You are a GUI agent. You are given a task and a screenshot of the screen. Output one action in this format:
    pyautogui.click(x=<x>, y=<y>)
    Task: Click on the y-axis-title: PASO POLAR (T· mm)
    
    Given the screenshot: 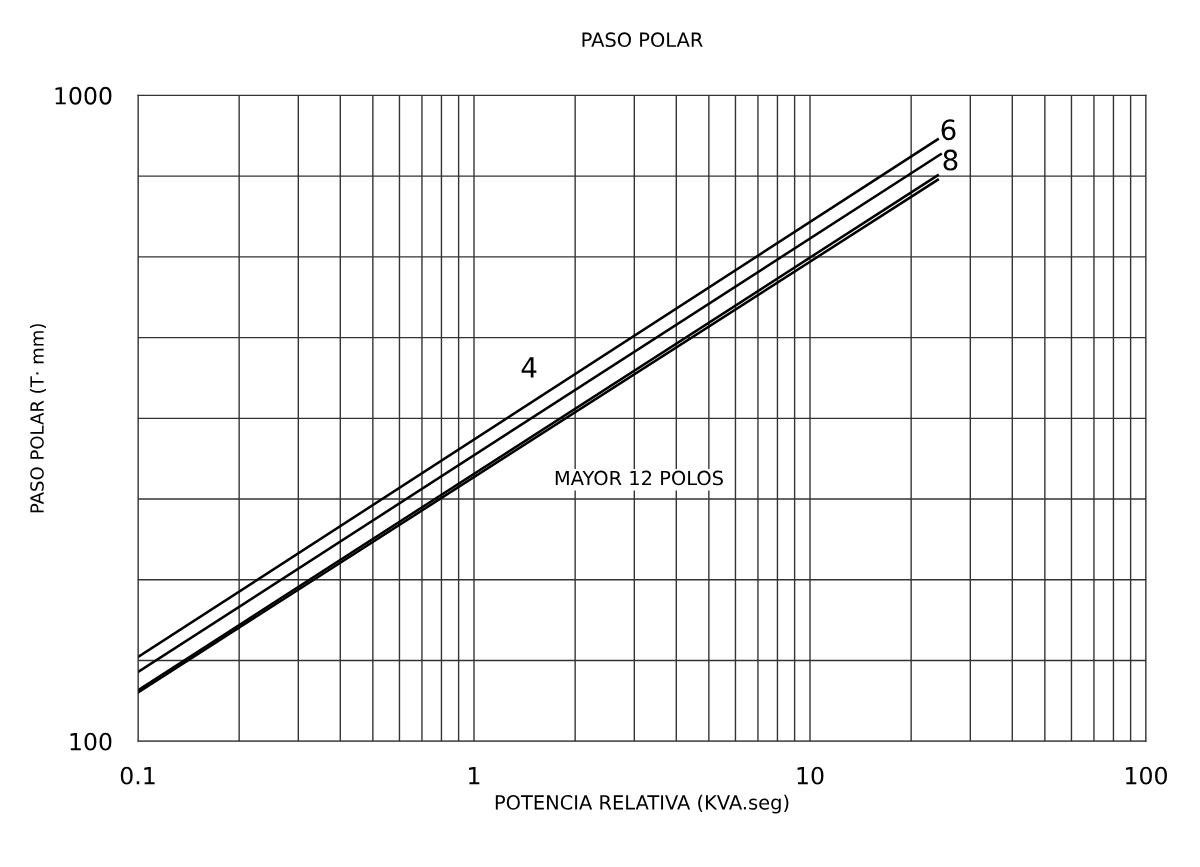 What is the action you would take?
    pyautogui.click(x=37, y=418)
    